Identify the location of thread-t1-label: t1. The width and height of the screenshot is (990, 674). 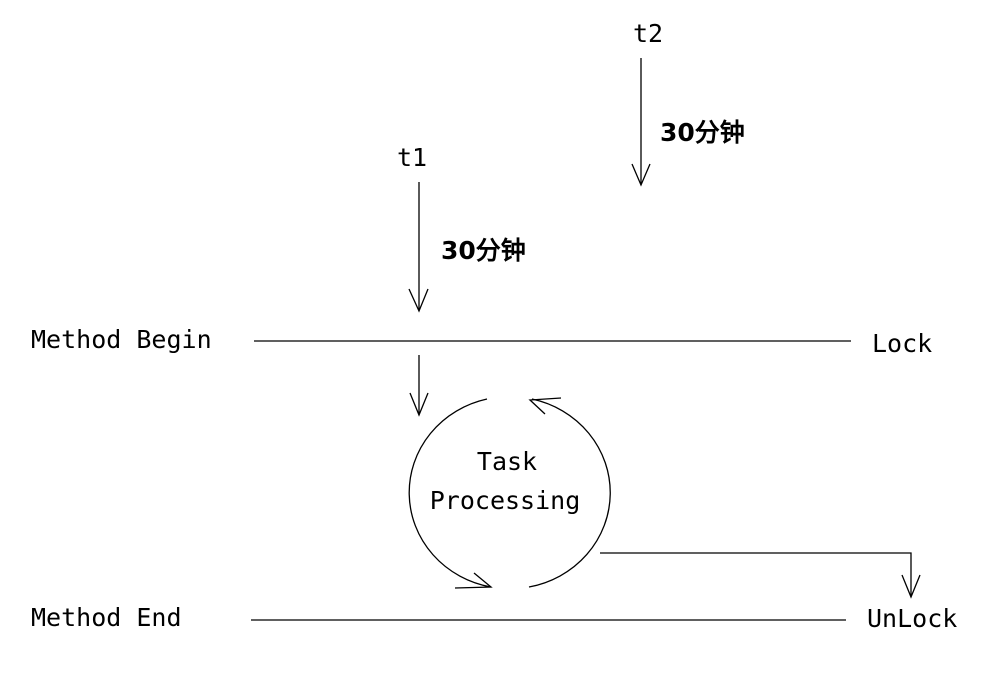
(412, 157).